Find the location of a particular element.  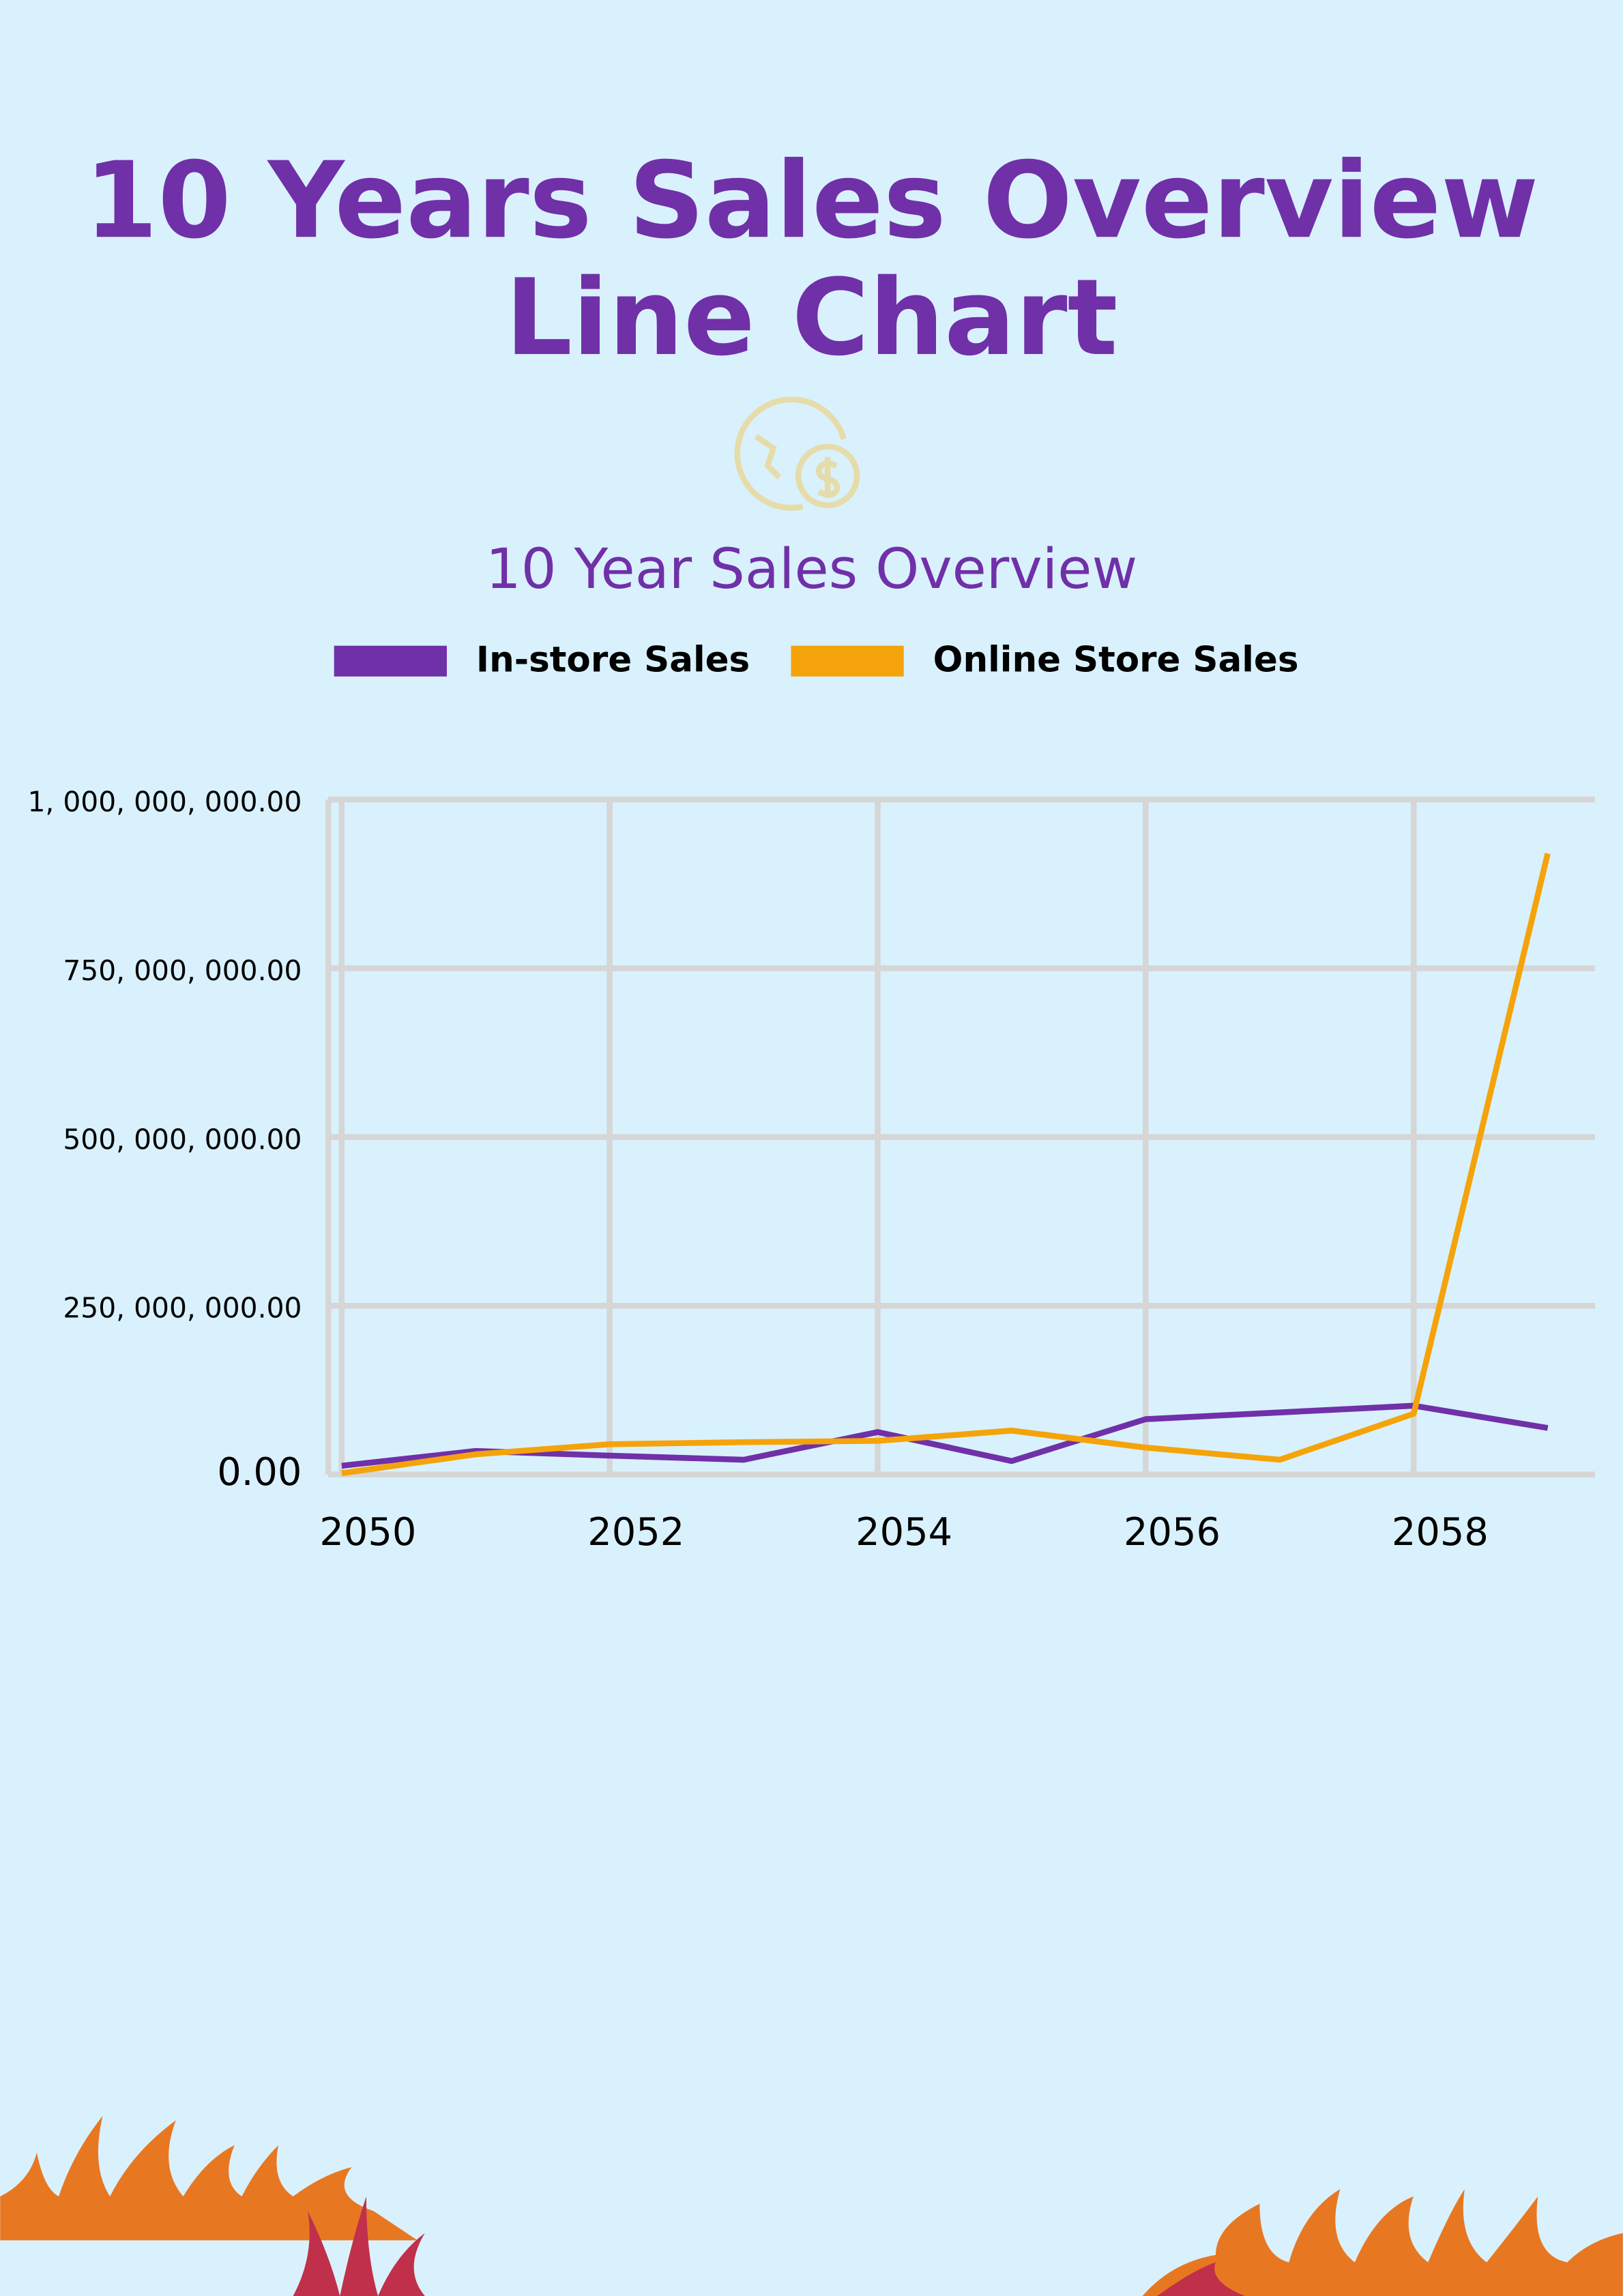

chart-subtitle: 10 Year Sales Overview is located at coordinates (811, 569).